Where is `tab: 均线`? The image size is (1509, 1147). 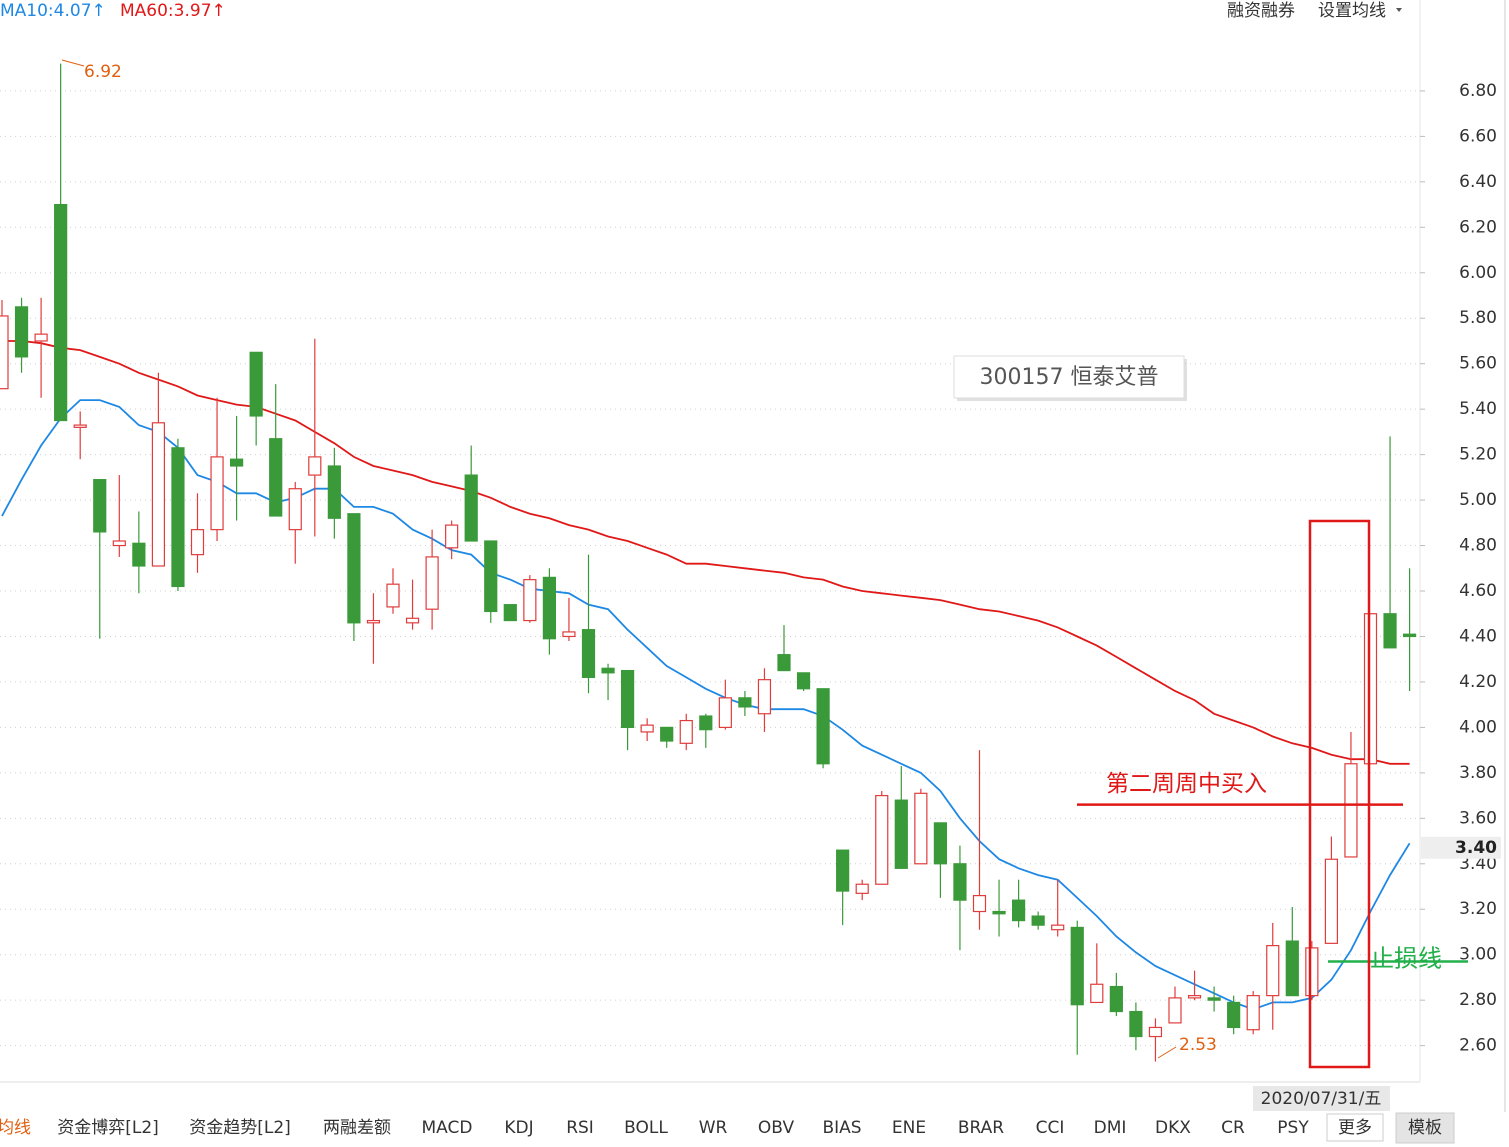 tab: 均线 is located at coordinates (15, 1128).